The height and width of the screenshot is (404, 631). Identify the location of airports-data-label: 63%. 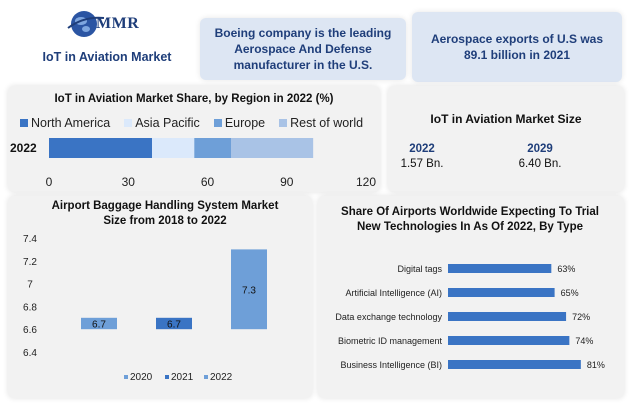
(566, 269).